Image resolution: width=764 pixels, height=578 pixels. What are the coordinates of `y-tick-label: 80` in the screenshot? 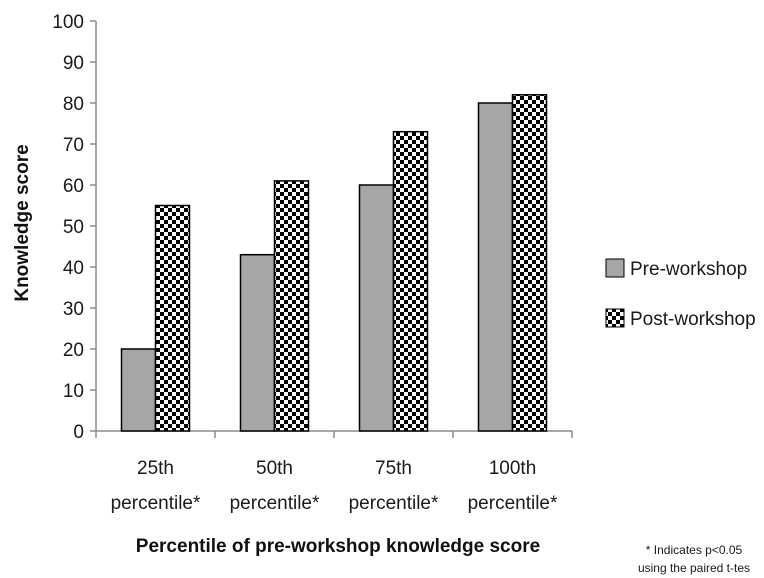 It's located at (73, 104).